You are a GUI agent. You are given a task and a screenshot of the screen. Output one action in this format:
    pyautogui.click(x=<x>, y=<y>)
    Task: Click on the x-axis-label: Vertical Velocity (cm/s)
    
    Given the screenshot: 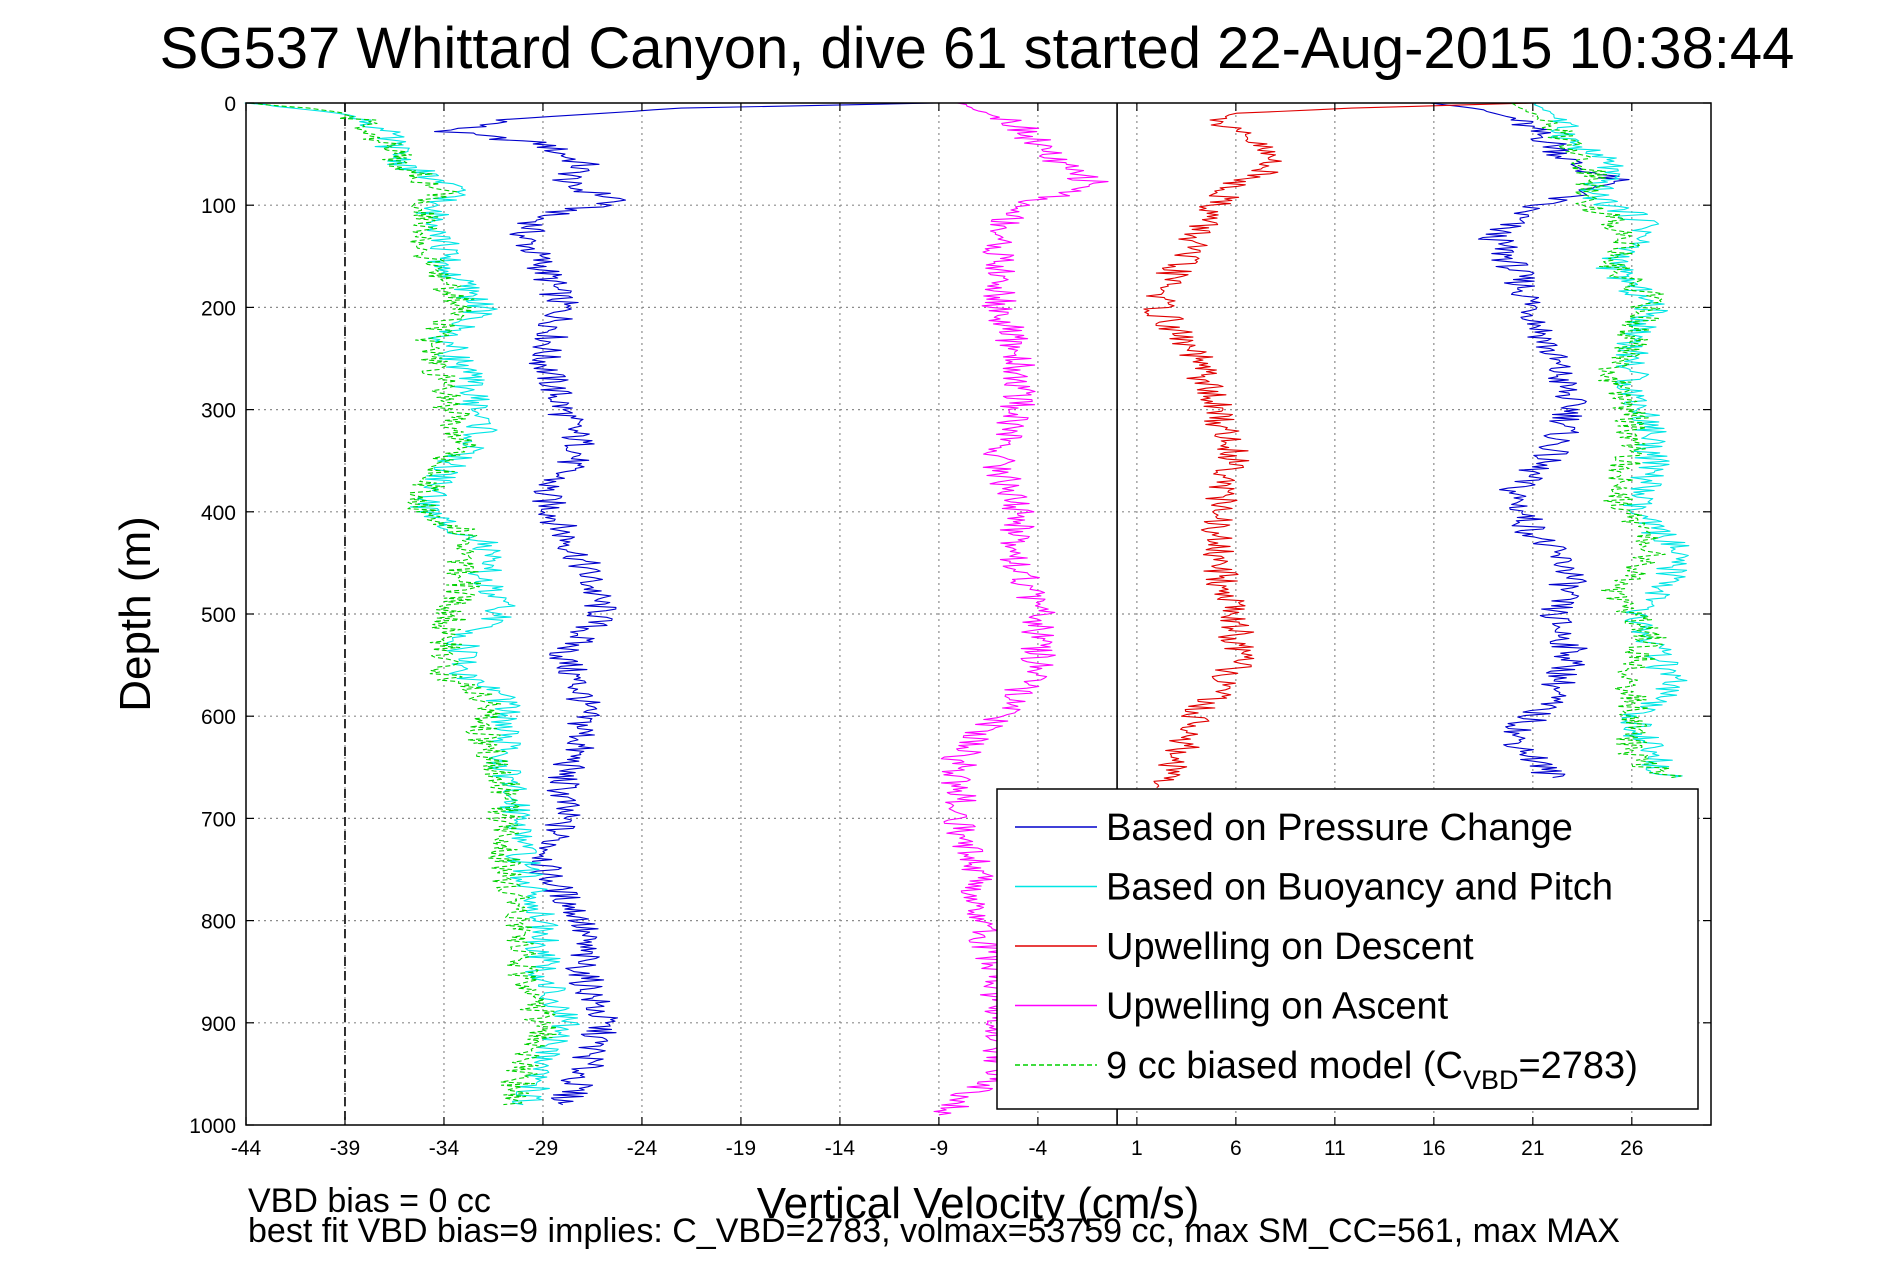 What is the action you would take?
    pyautogui.click(x=978, y=1203)
    